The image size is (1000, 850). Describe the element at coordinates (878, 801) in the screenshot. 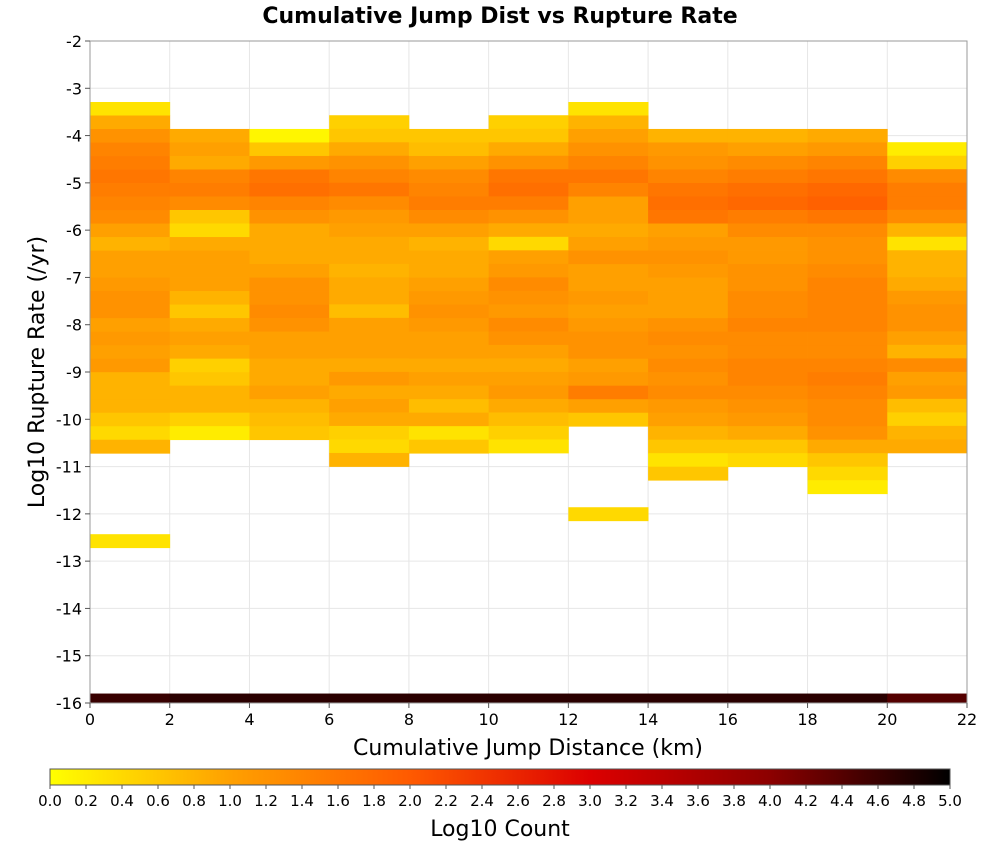

I see `colorbar-tick-label: 4.6` at that location.